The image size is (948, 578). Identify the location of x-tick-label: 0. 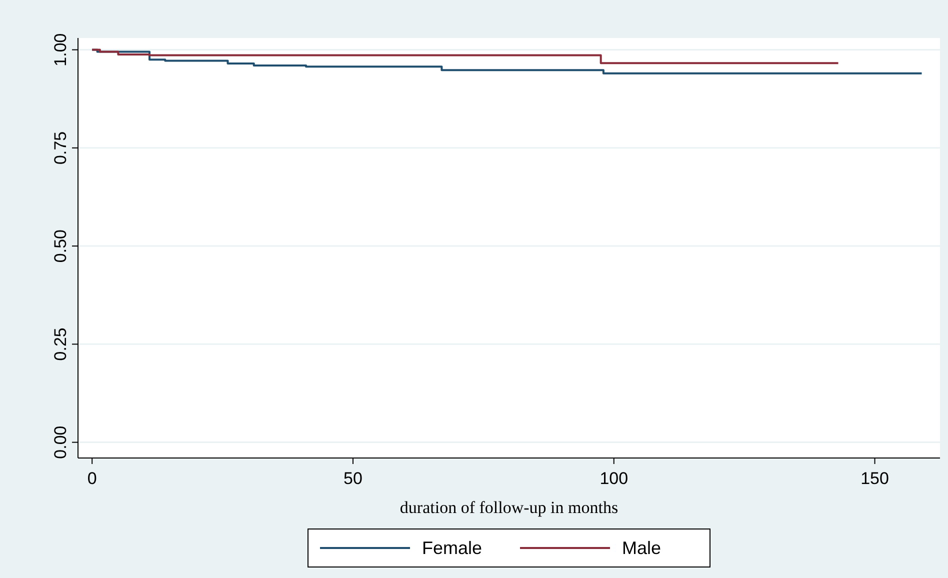
(92, 478).